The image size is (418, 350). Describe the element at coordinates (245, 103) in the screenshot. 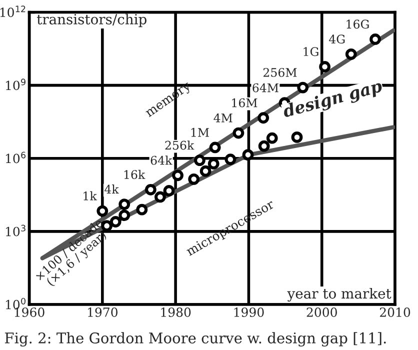

I see `annotation: 16M` at that location.